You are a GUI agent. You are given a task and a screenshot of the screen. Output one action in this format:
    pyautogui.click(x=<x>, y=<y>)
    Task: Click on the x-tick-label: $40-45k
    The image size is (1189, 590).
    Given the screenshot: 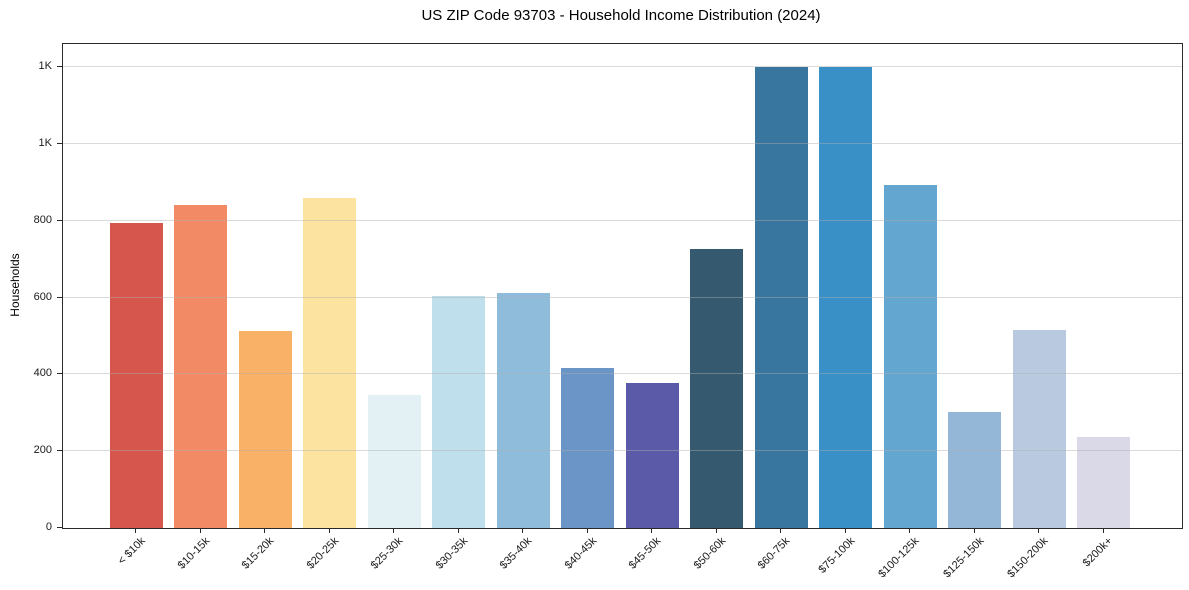 What is the action you would take?
    pyautogui.click(x=580, y=553)
    